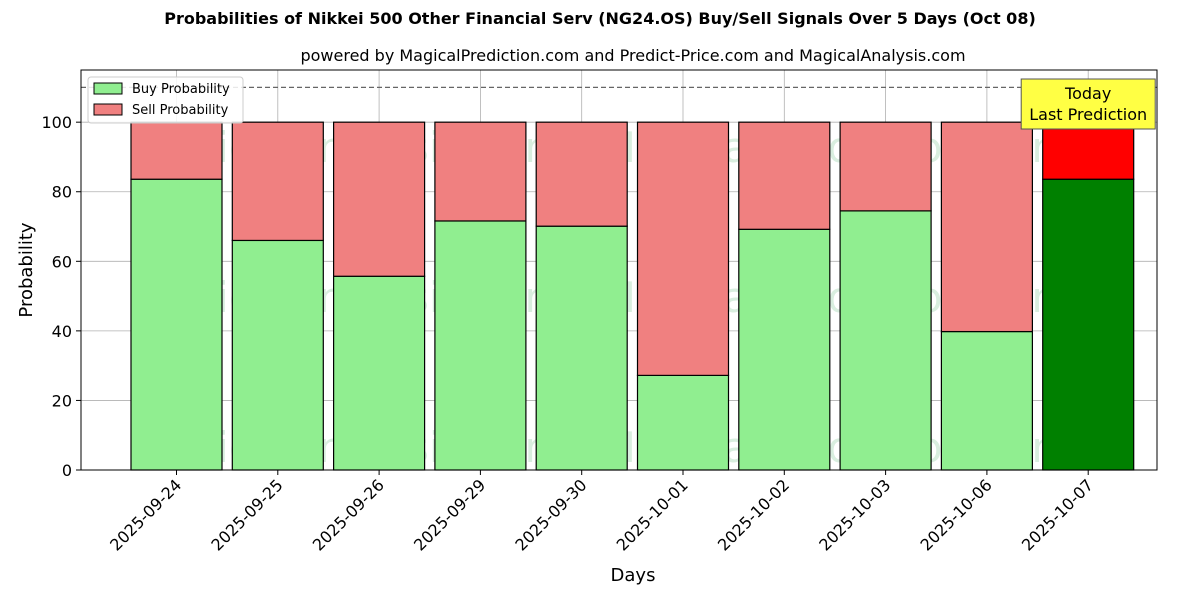 The height and width of the screenshot is (600, 1200). I want to click on y-tick-label: 80, so click(62, 192).